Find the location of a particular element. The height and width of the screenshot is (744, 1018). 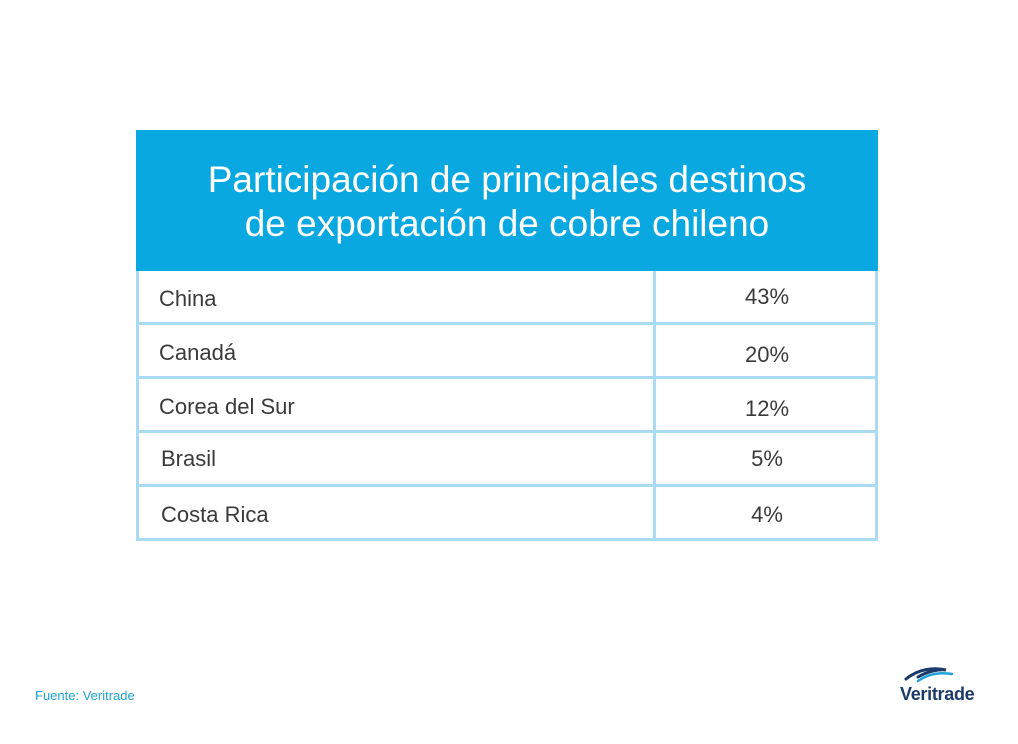

country-cell: Costa Rica is located at coordinates (215, 514).